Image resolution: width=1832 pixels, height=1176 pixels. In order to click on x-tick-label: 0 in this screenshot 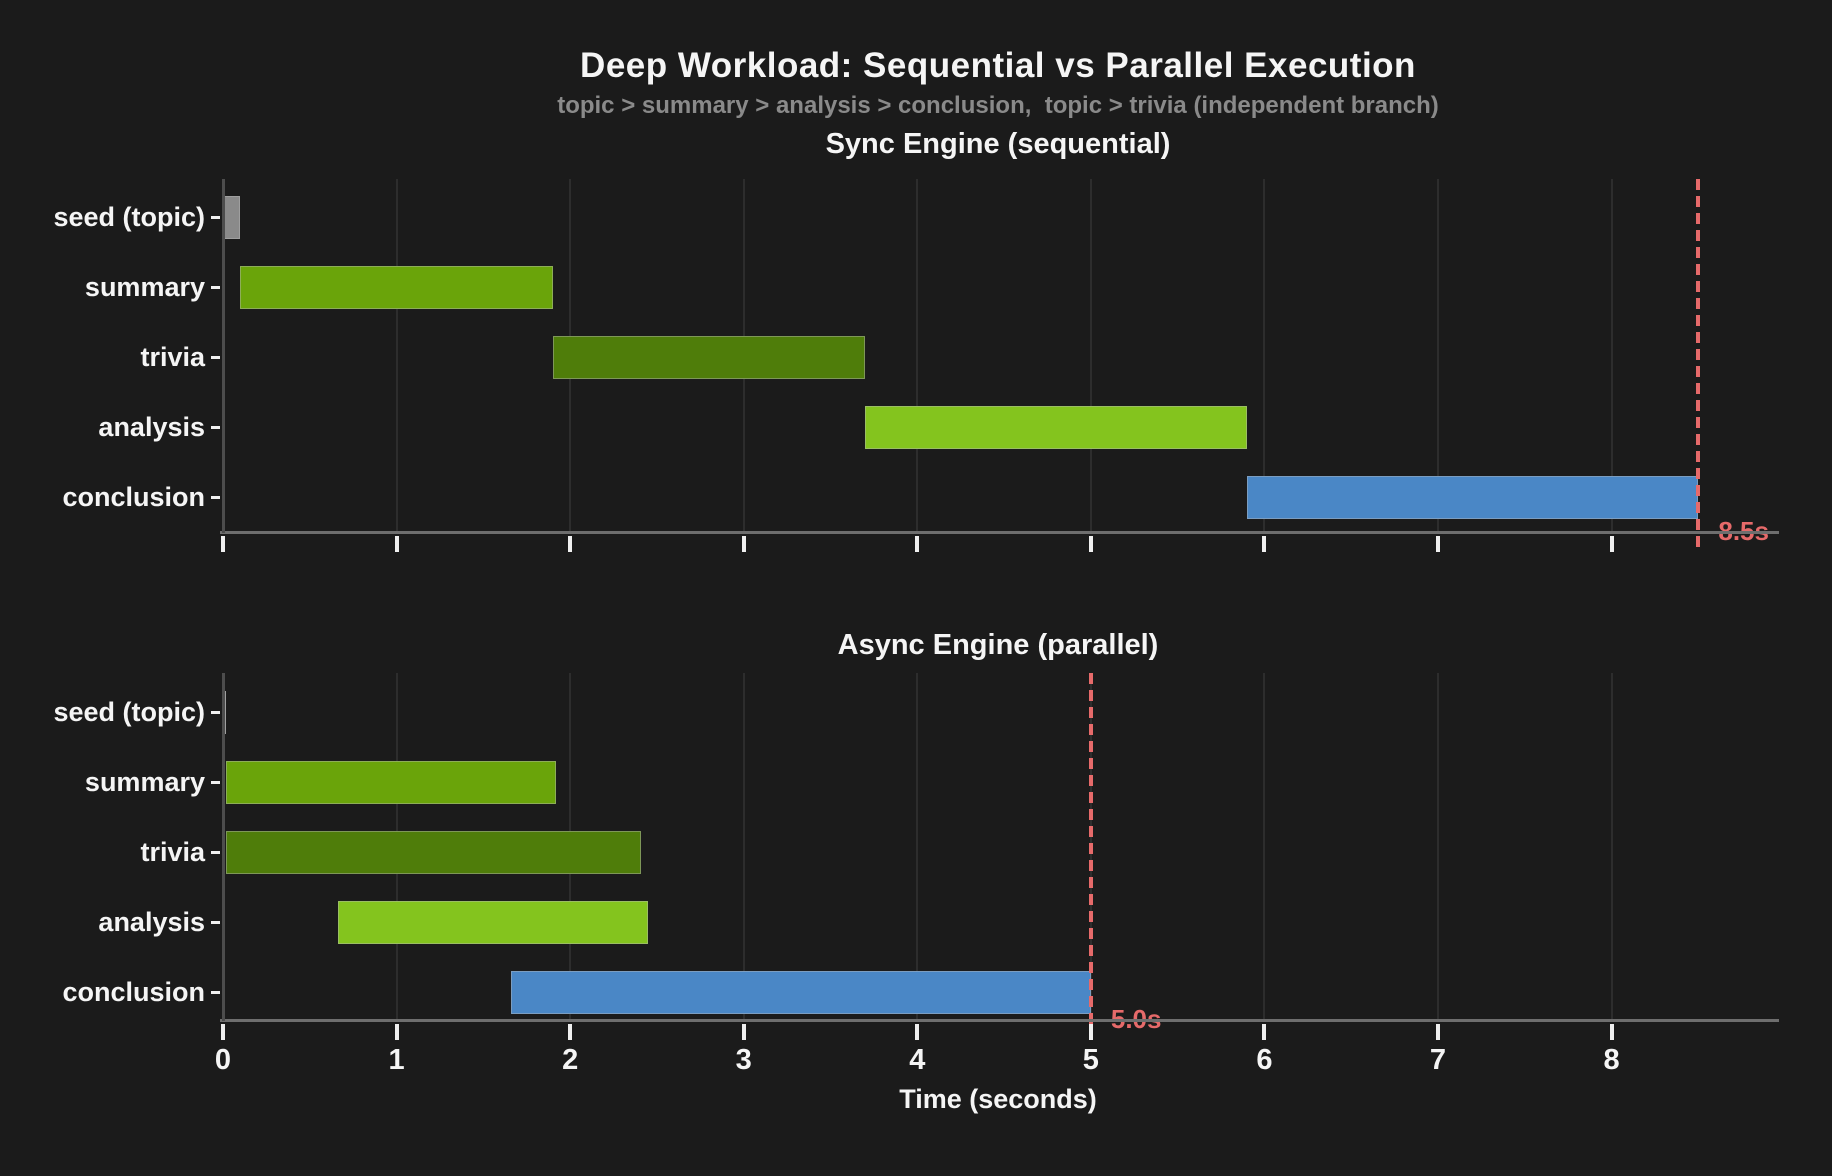, I will do `click(223, 1060)`.